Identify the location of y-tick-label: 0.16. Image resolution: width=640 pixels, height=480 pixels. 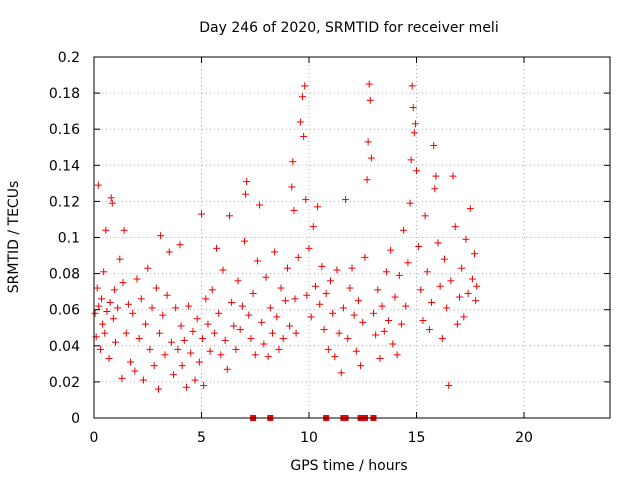
(64, 130).